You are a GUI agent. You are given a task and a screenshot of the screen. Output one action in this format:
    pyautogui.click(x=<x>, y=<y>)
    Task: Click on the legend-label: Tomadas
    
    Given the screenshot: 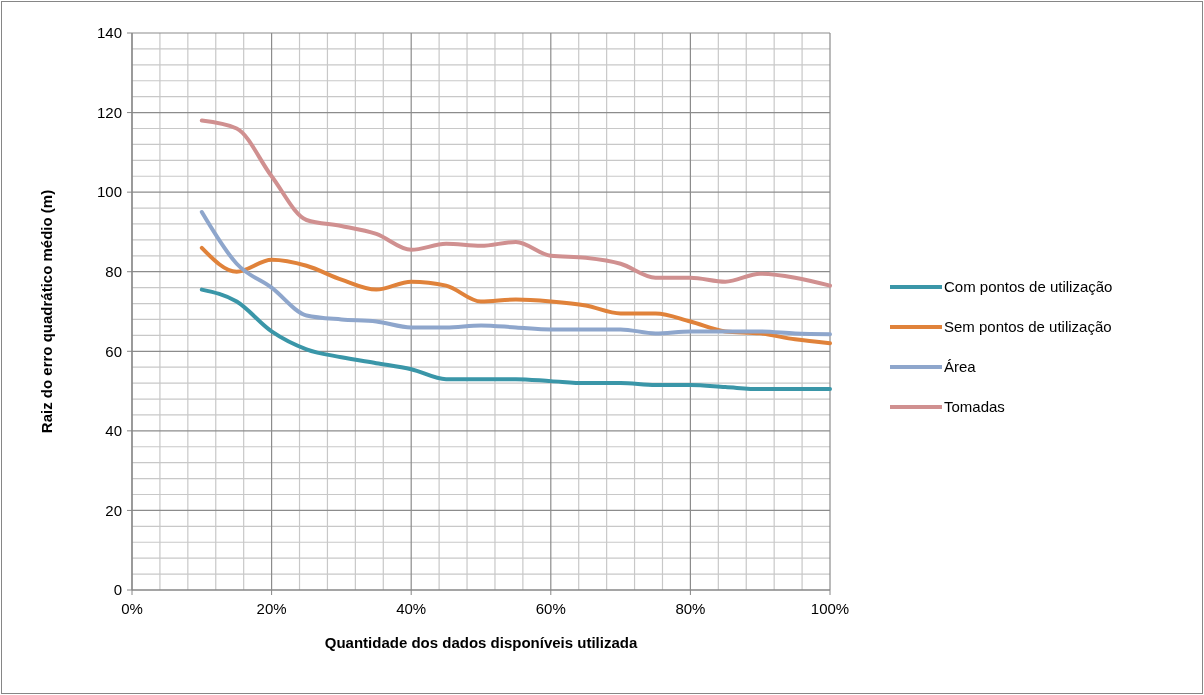 What is the action you would take?
    pyautogui.click(x=974, y=407)
    